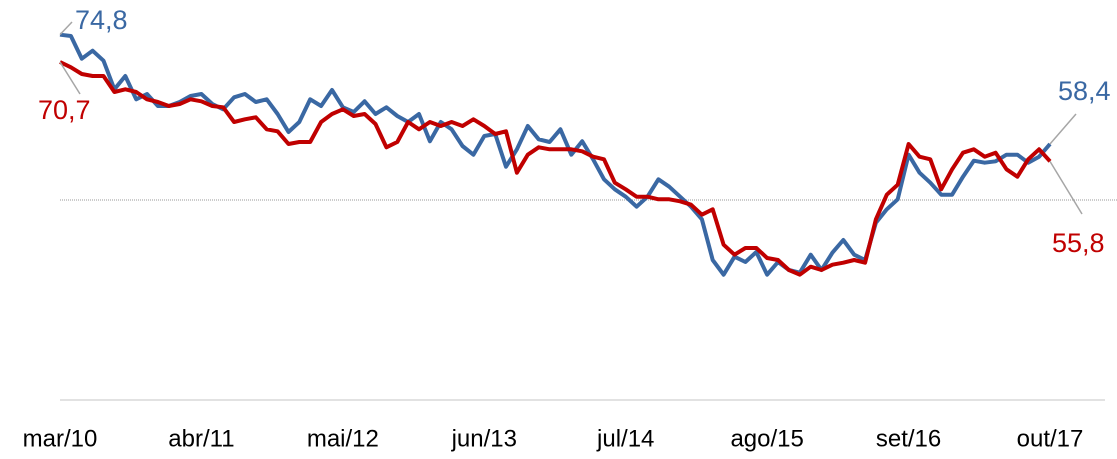  Describe the element at coordinates (60, 438) in the screenshot. I see `x-tick-label: mar/10` at that location.